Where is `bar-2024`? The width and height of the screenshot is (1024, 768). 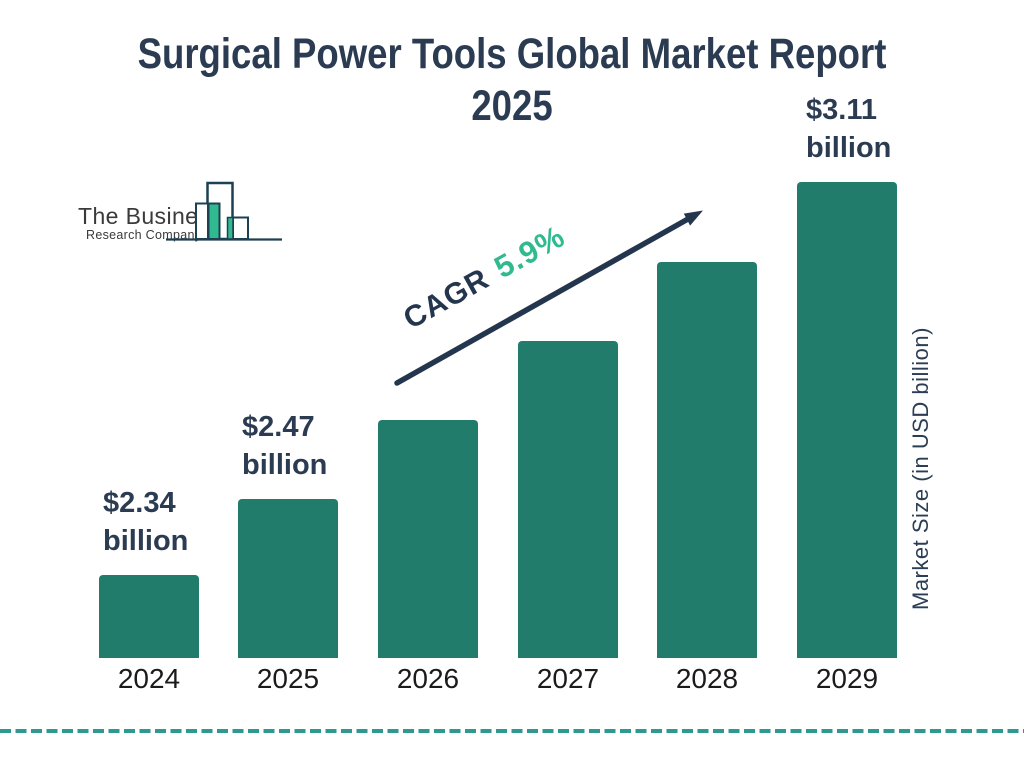
bar-2024 is located at coordinates (149, 616).